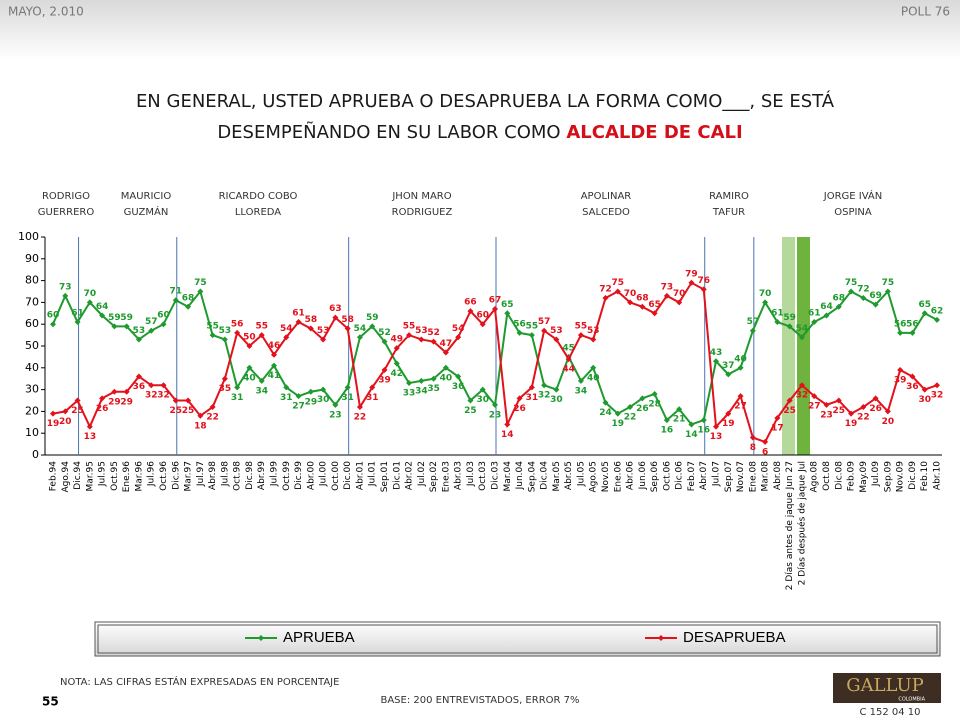  I want to click on x-tick-label: Ene.96, so click(127, 477).